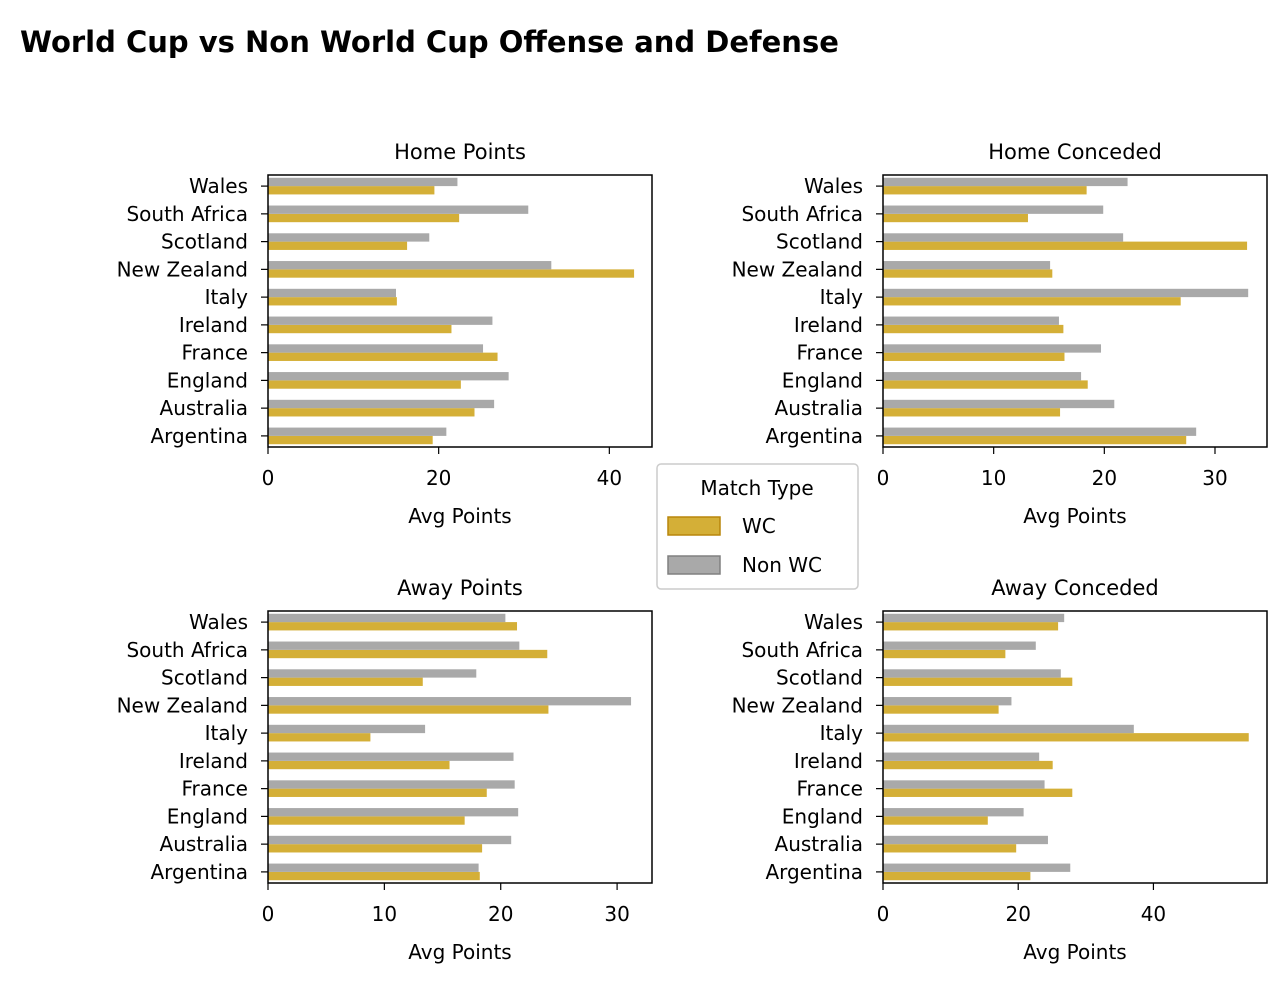 The width and height of the screenshot is (1285, 984). I want to click on subplot-title: Home Points, so click(460, 152).